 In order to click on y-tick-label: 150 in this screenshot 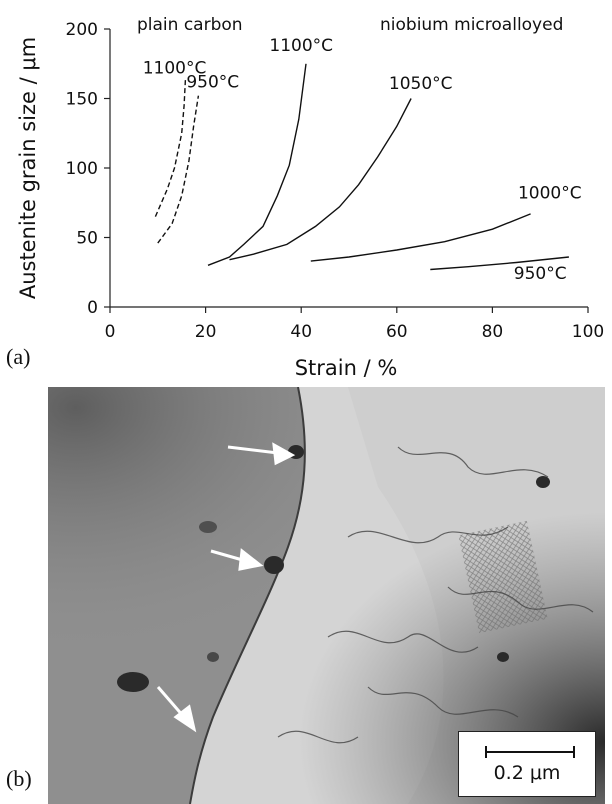, I will do `click(82, 100)`.